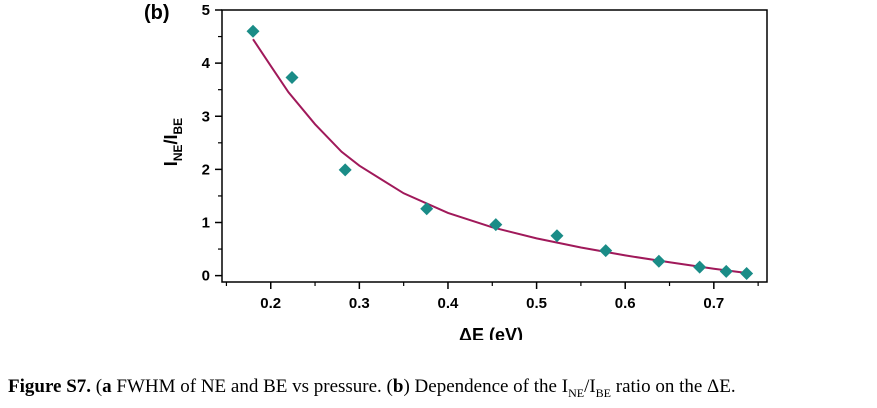 Image resolution: width=877 pixels, height=408 pixels. What do you see at coordinates (206, 223) in the screenshot?
I see `y-tick-label-1: 1` at bounding box center [206, 223].